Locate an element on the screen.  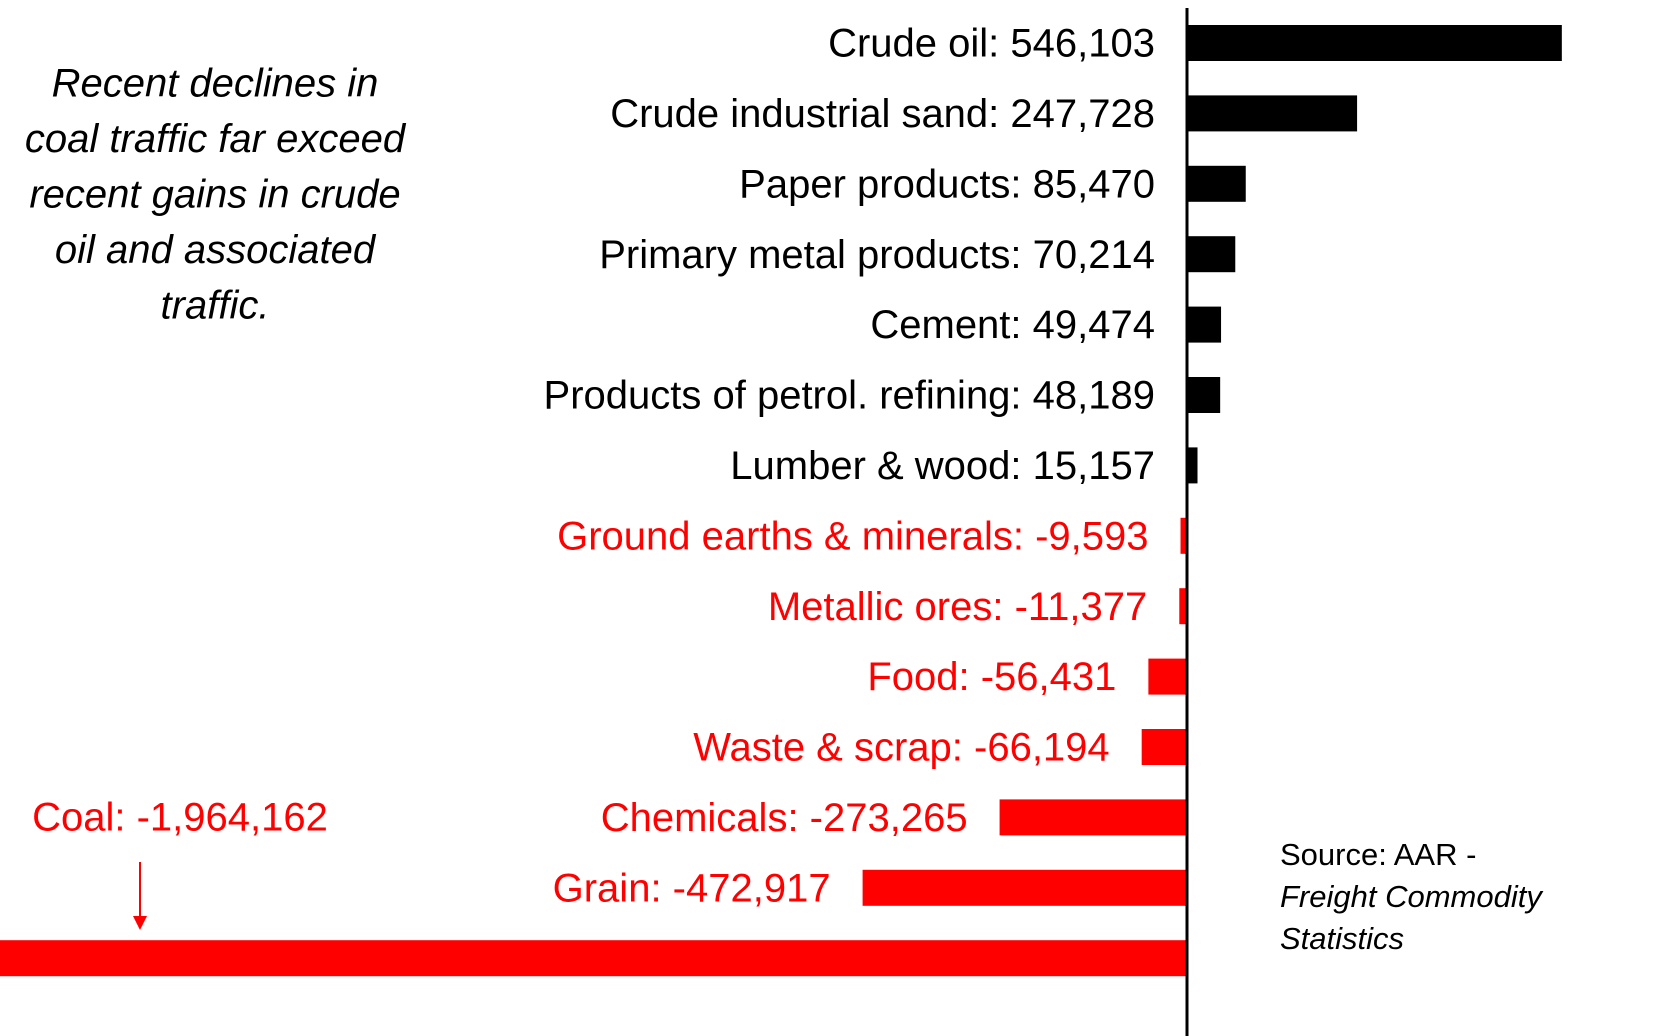
bar-label: Waste & scrap: -66,194 is located at coordinates (901, 748).